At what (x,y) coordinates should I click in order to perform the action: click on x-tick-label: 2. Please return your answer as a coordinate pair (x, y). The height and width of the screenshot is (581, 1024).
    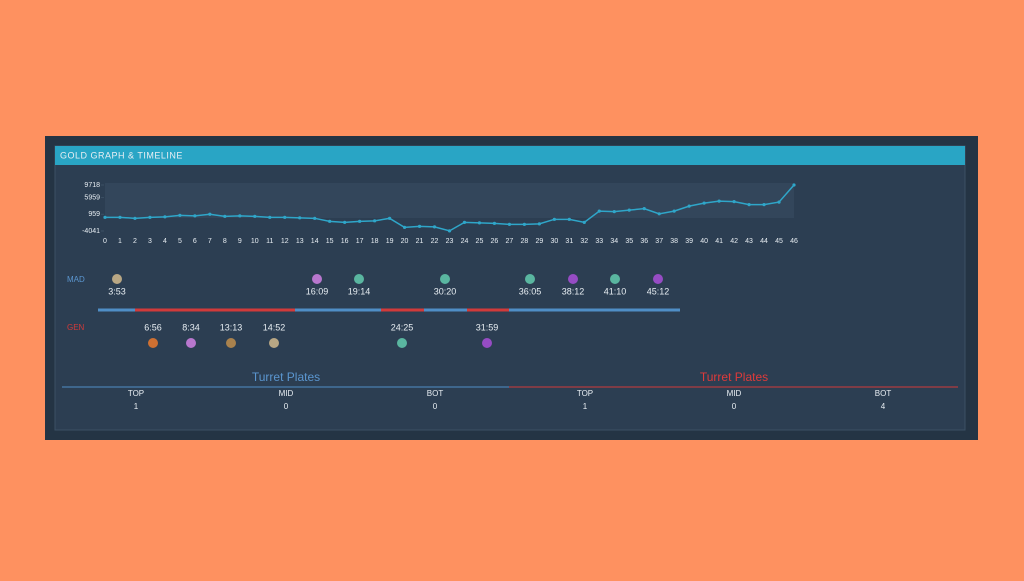
    Looking at the image, I should click on (135, 241).